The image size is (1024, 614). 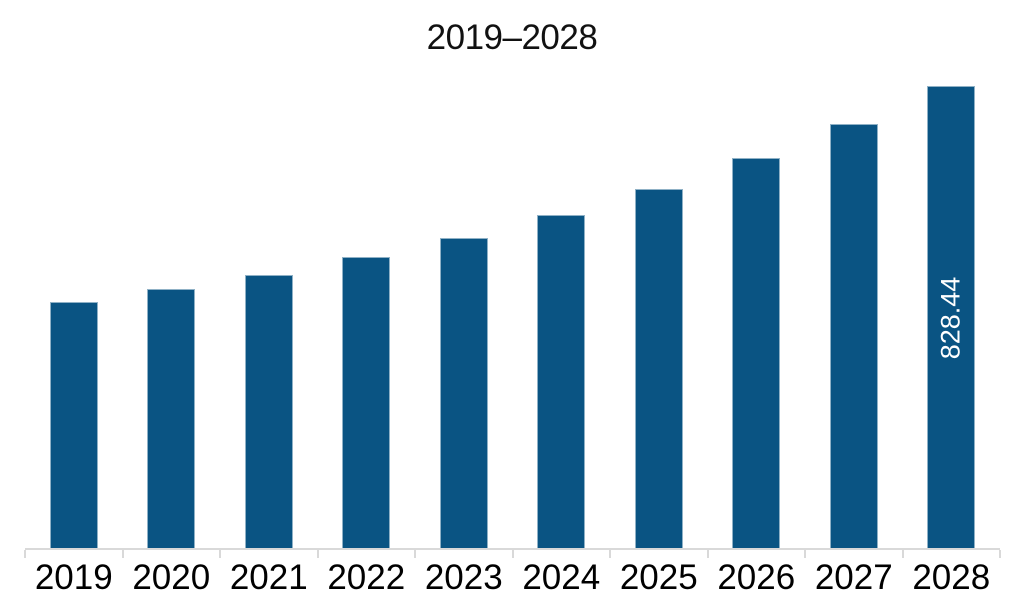 I want to click on bar-2026, so click(x=756, y=353).